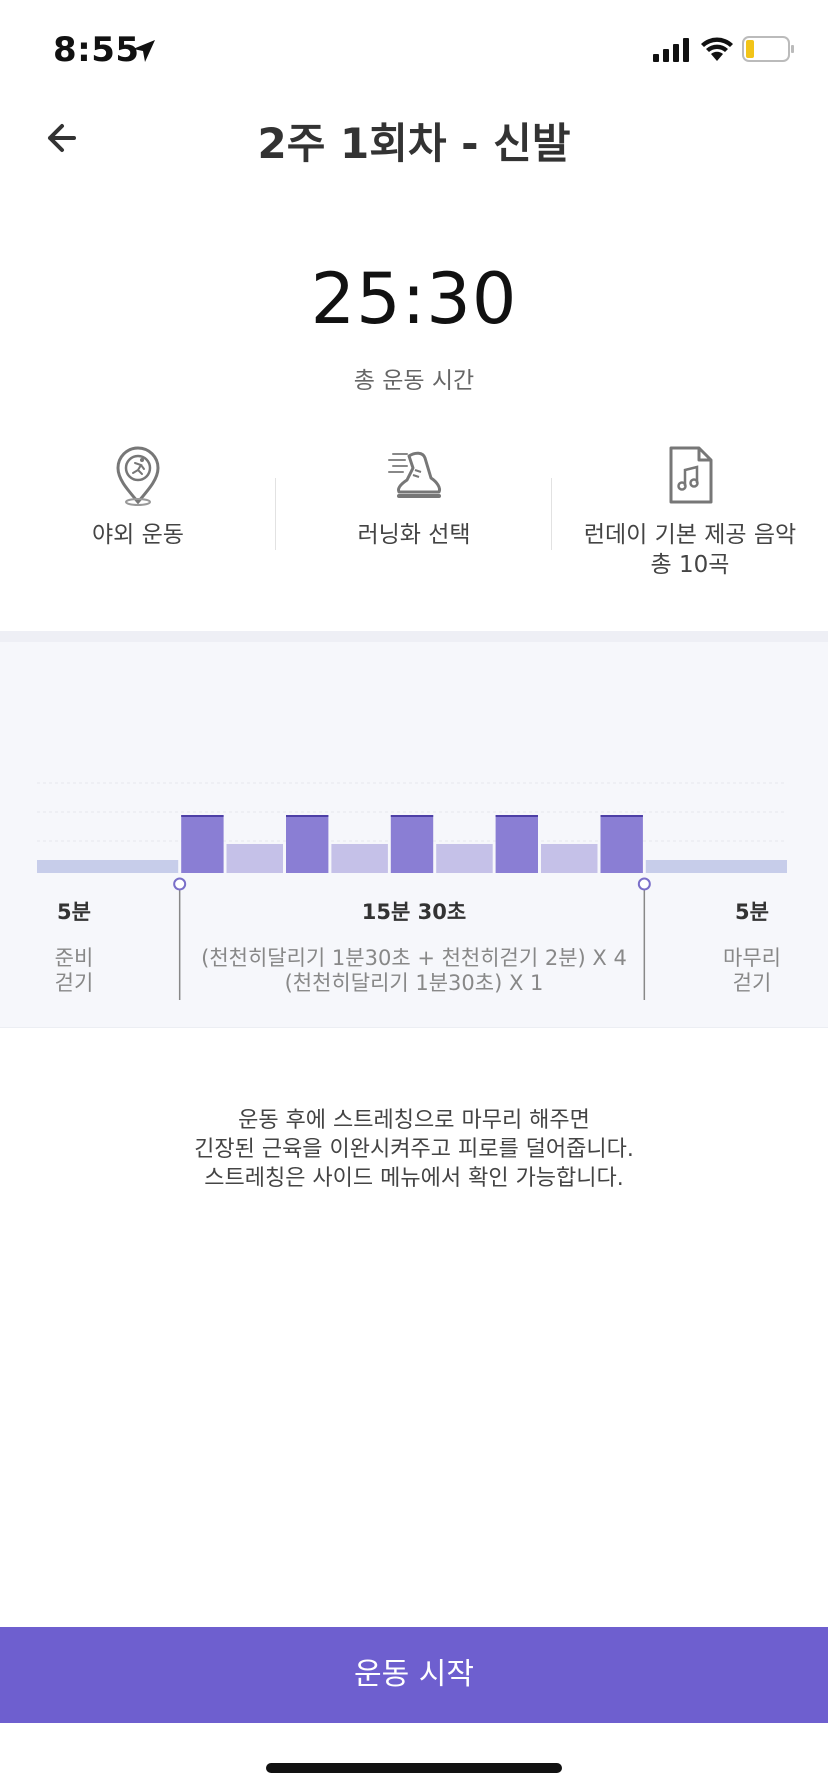 The height and width of the screenshot is (1792, 828). What do you see at coordinates (414, 381) in the screenshot?
I see `total-time-label: 총 운동 시간` at bounding box center [414, 381].